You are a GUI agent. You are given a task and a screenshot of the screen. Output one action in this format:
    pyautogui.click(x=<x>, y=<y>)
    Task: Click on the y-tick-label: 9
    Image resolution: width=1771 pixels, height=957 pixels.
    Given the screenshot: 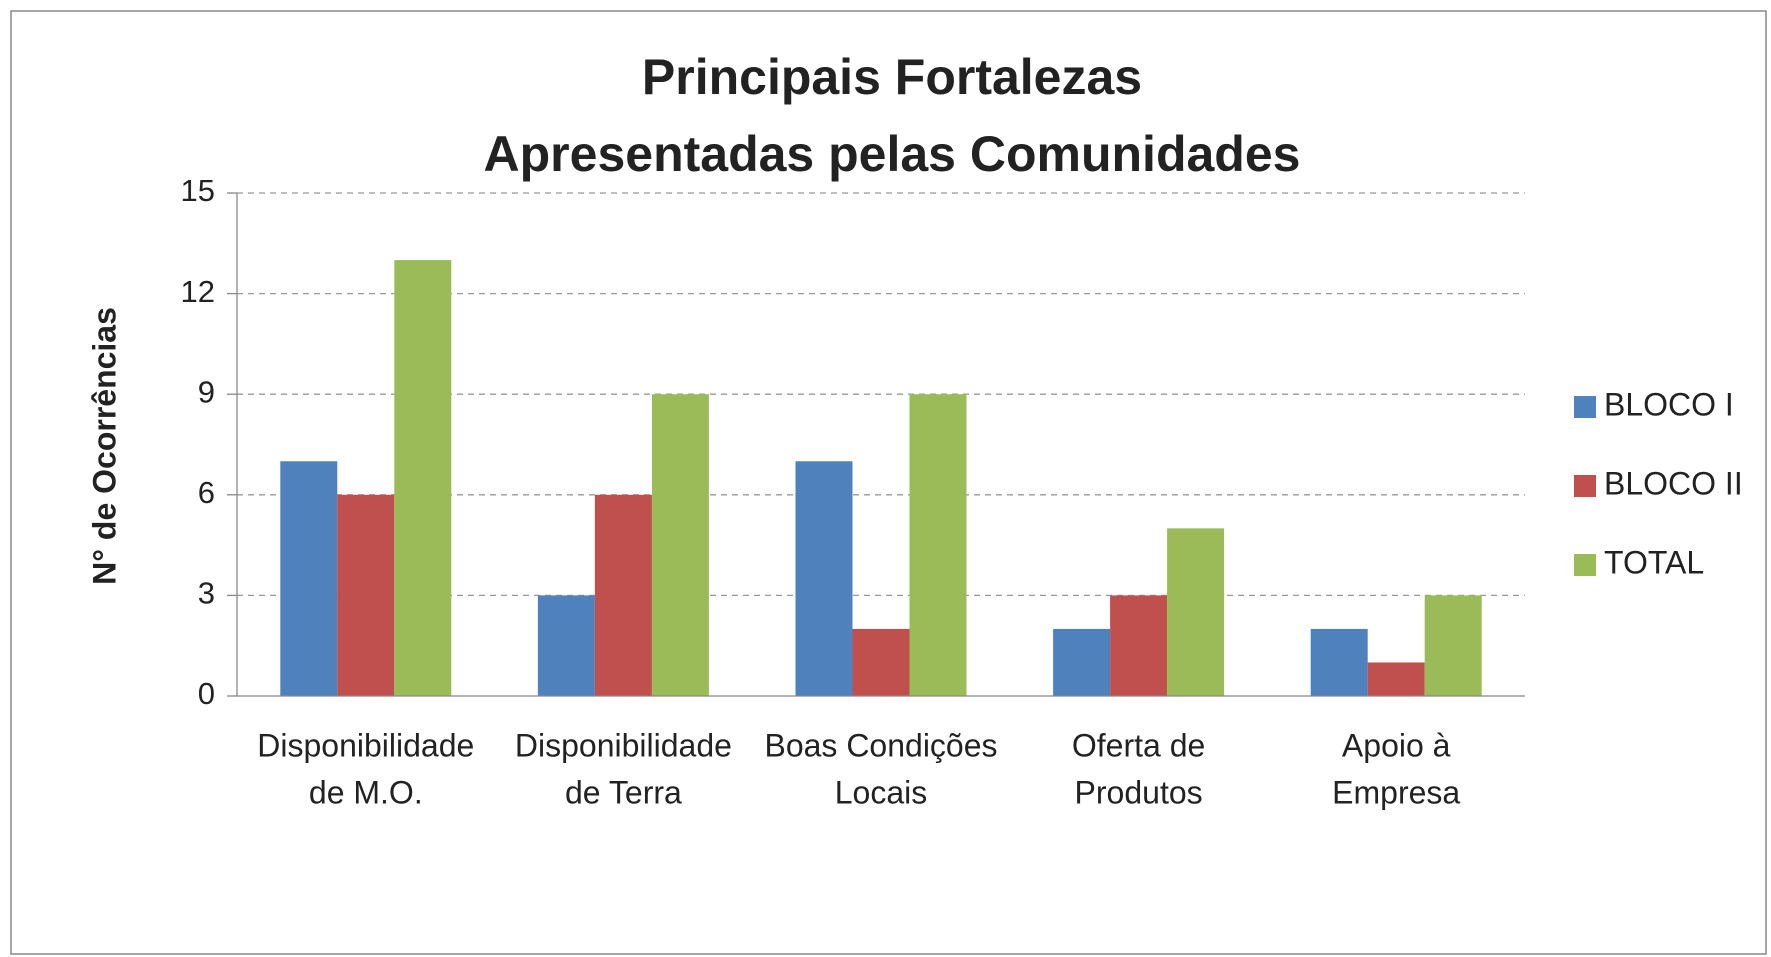 What is the action you would take?
    pyautogui.click(x=206, y=391)
    